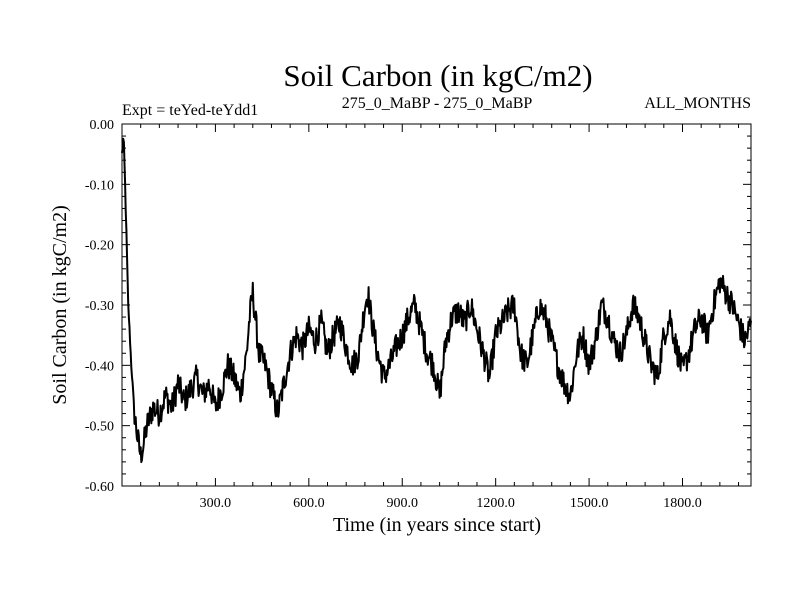 The height and width of the screenshot is (600, 800). I want to click on x-axis-label: Time (in years since start), so click(437, 525).